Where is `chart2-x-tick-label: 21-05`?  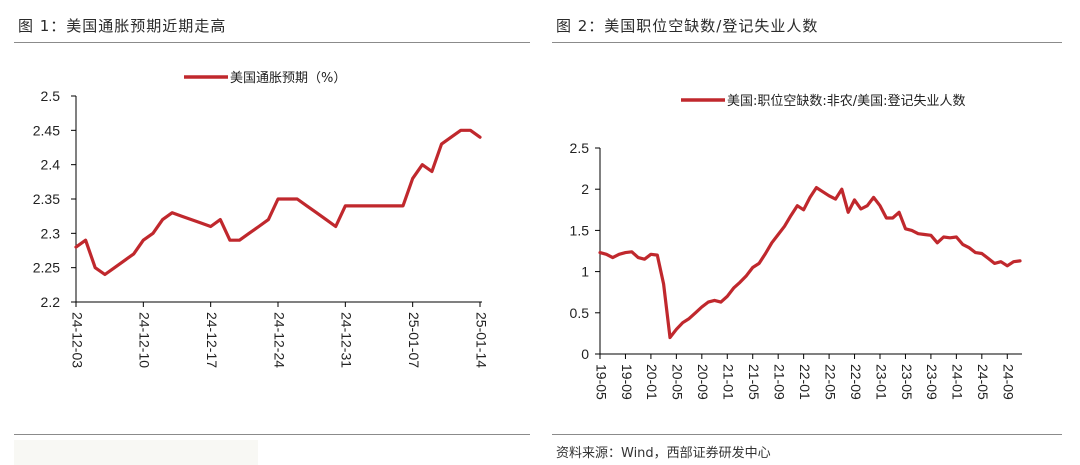
chart2-x-tick-label: 21-05 is located at coordinates (754, 382).